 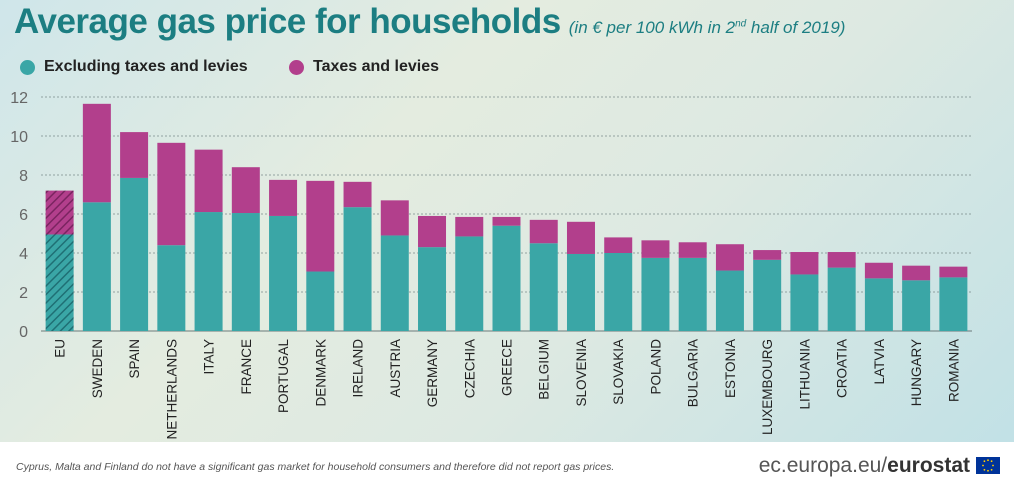 What do you see at coordinates (395, 368) in the screenshot?
I see `x-tick-label-austria: AUSTRIA` at bounding box center [395, 368].